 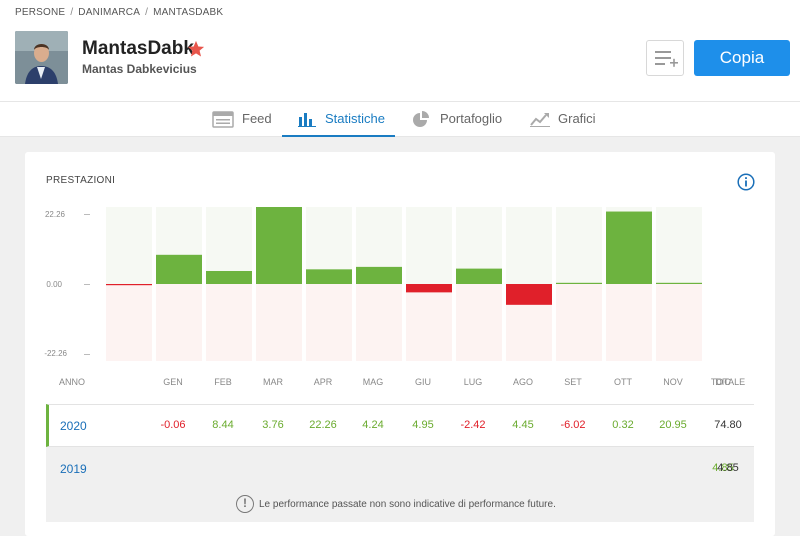 What do you see at coordinates (196, 49) in the screenshot?
I see `star-icon` at bounding box center [196, 49].